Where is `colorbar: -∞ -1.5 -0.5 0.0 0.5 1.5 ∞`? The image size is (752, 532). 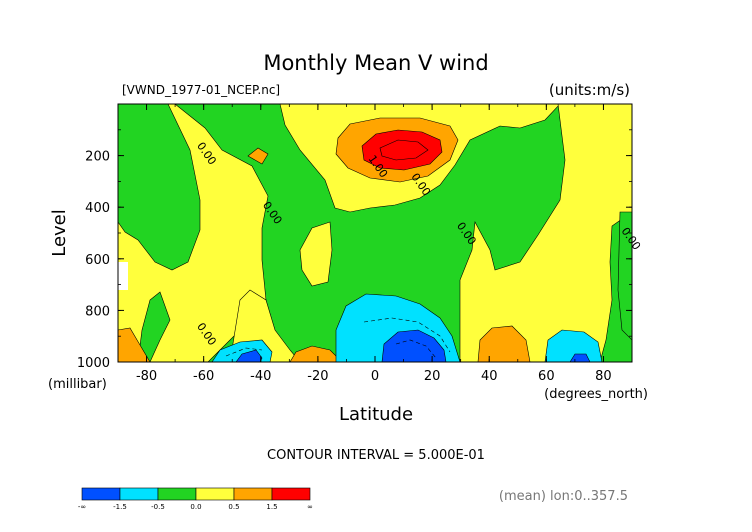
colorbar: -∞ -1.5 -0.5 0.0 0.5 1.5 ∞ is located at coordinates (195, 499).